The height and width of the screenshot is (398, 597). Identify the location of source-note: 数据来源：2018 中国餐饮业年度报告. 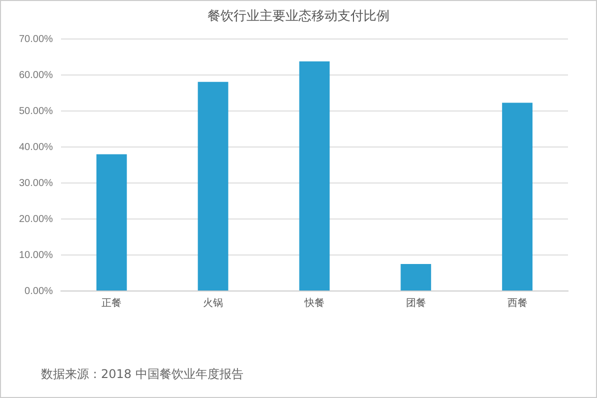
(142, 374).